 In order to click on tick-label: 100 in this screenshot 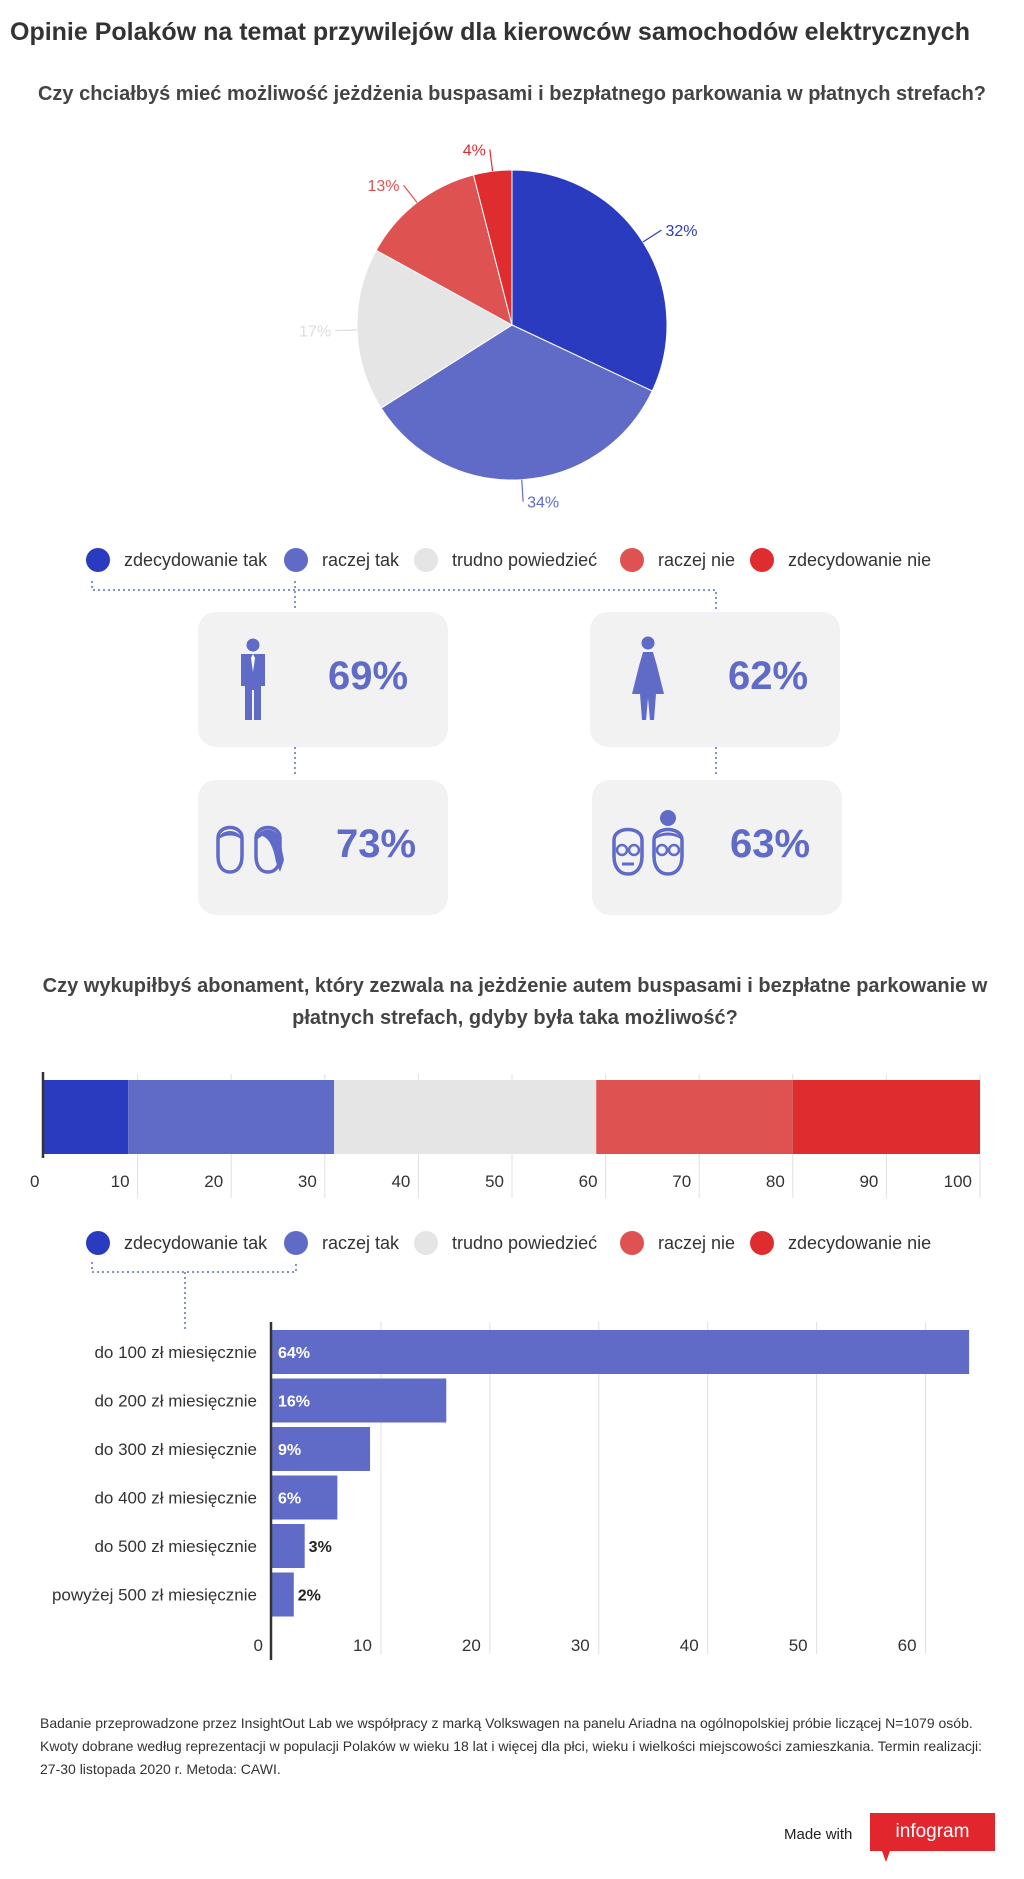, I will do `click(958, 1181)`.